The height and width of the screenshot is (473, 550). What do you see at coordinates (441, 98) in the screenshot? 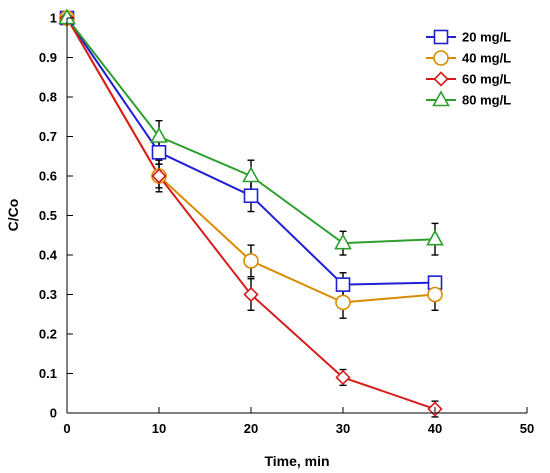
I see `legend-marker-80-mg-l` at bounding box center [441, 98].